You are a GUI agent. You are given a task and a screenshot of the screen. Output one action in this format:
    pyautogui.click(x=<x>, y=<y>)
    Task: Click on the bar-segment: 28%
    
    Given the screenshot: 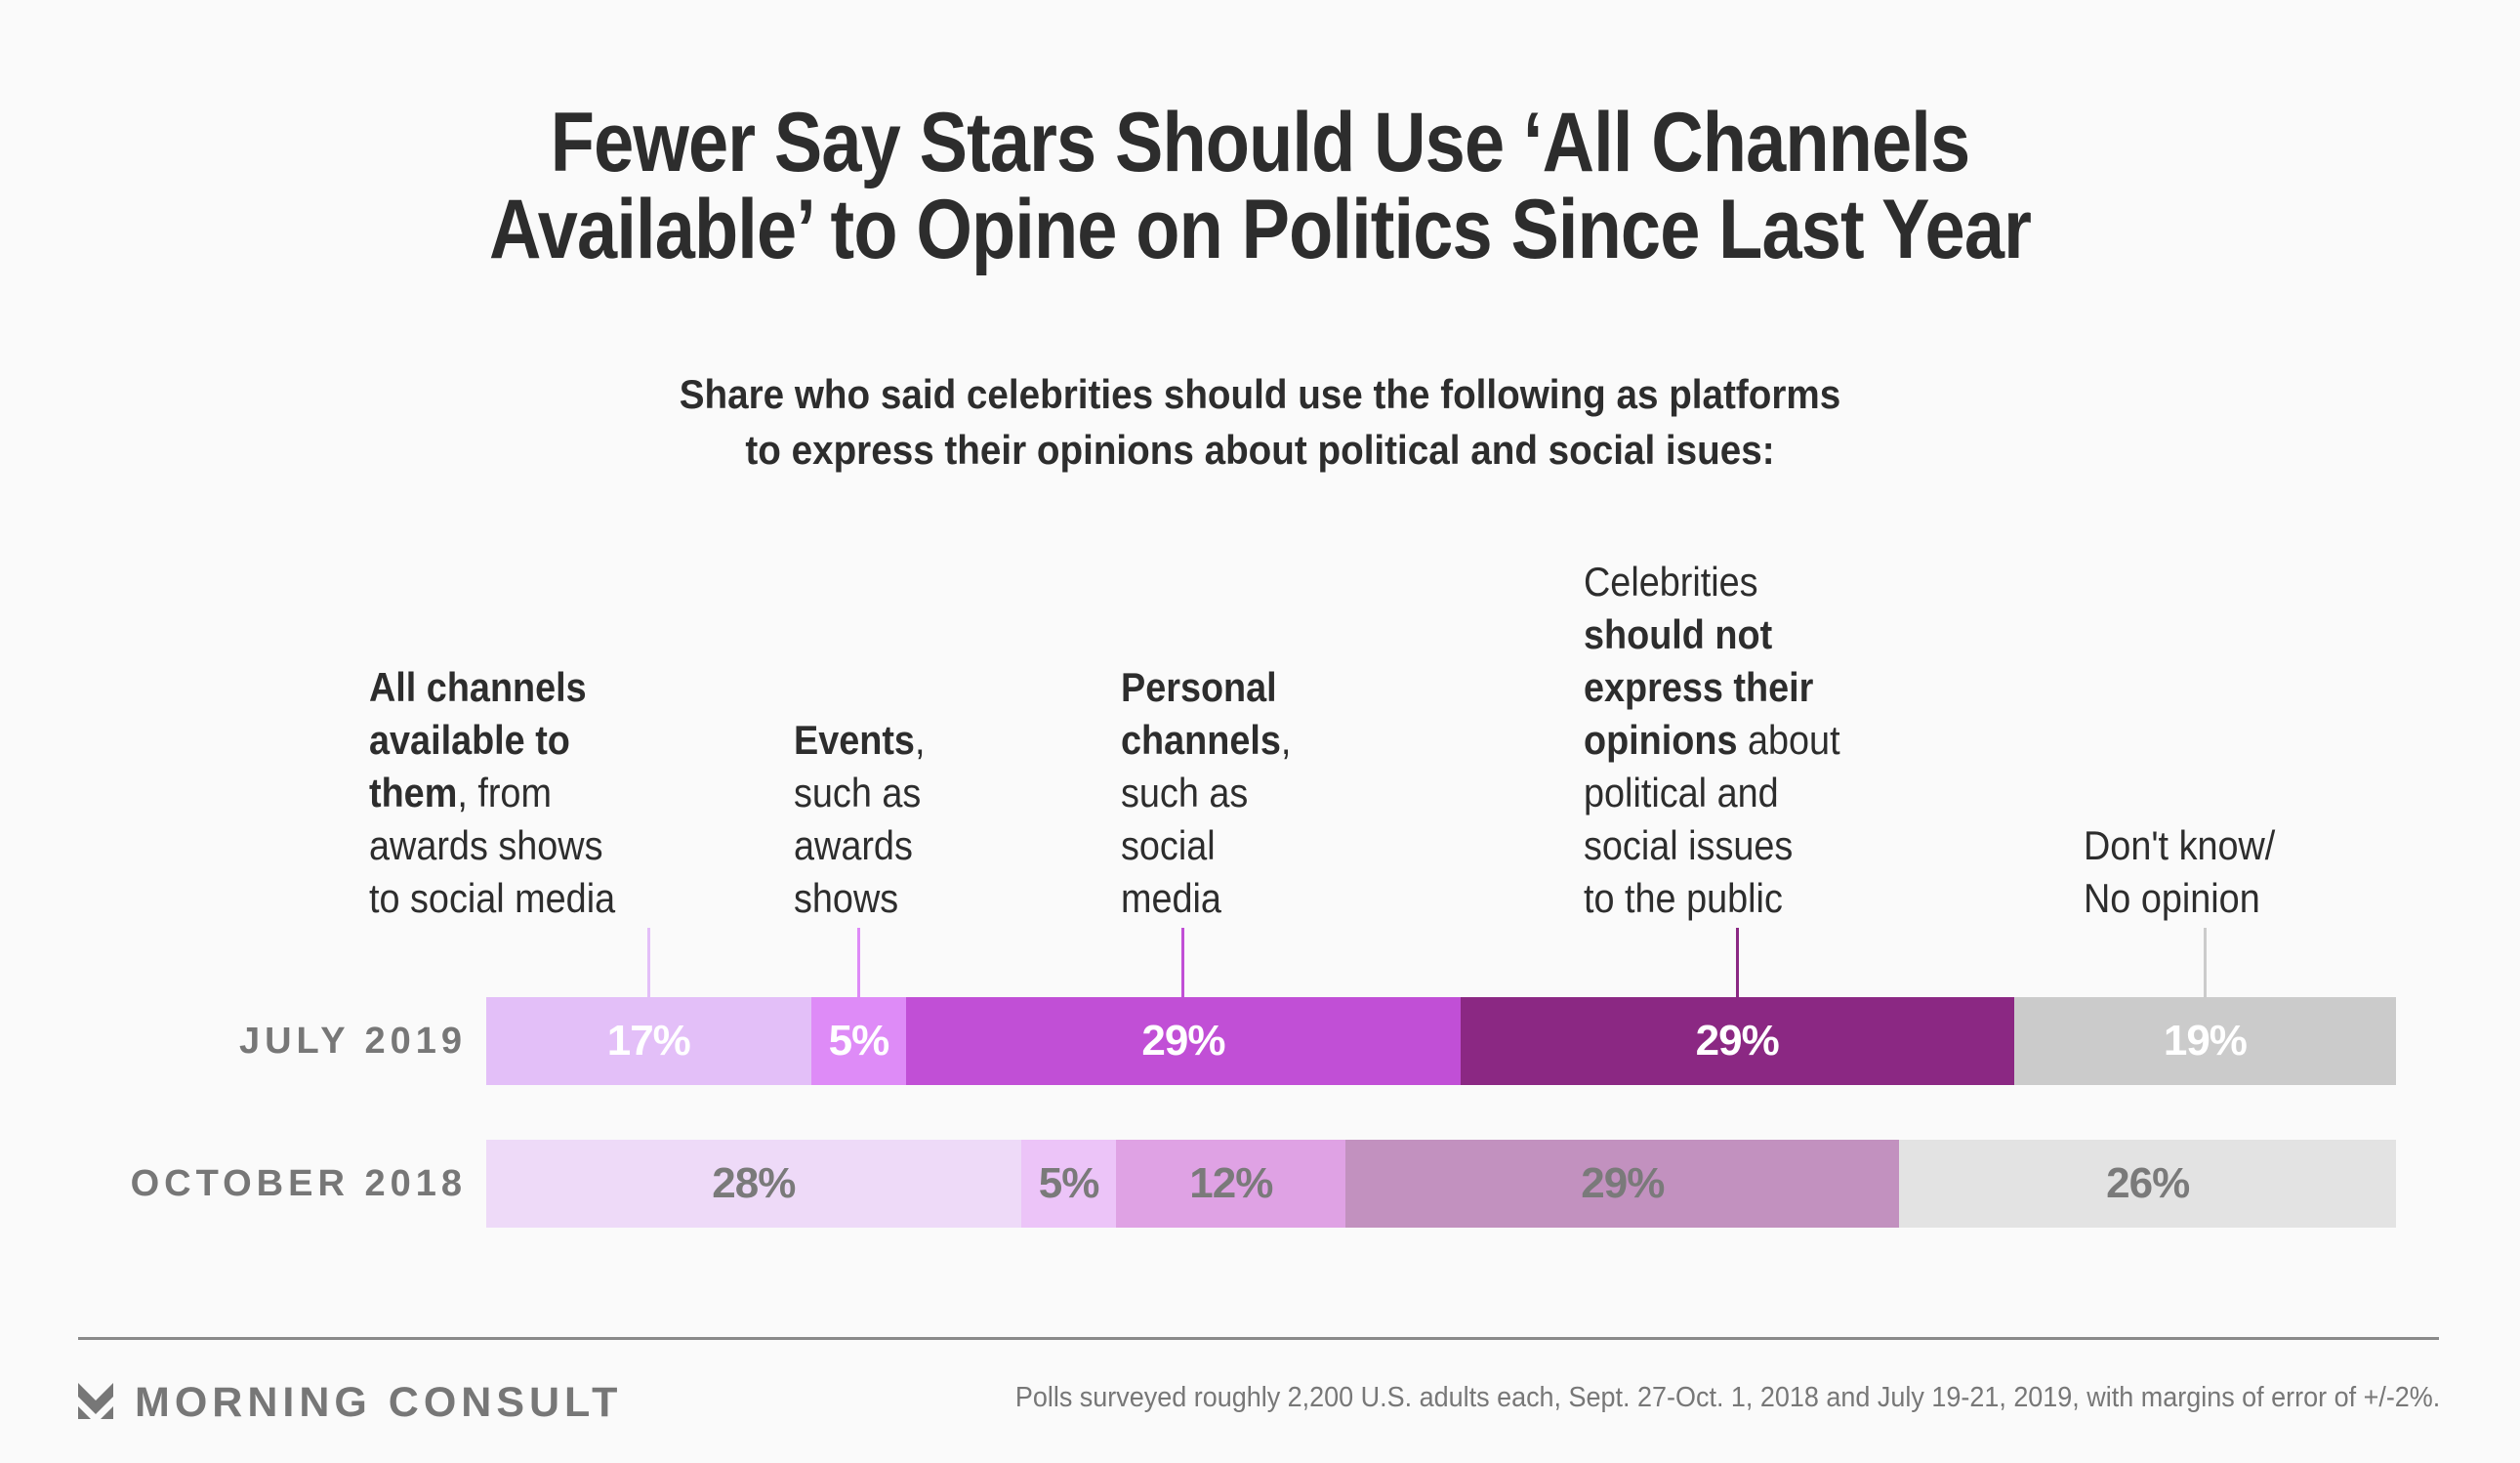 What is the action you would take?
    pyautogui.click(x=753, y=1184)
    